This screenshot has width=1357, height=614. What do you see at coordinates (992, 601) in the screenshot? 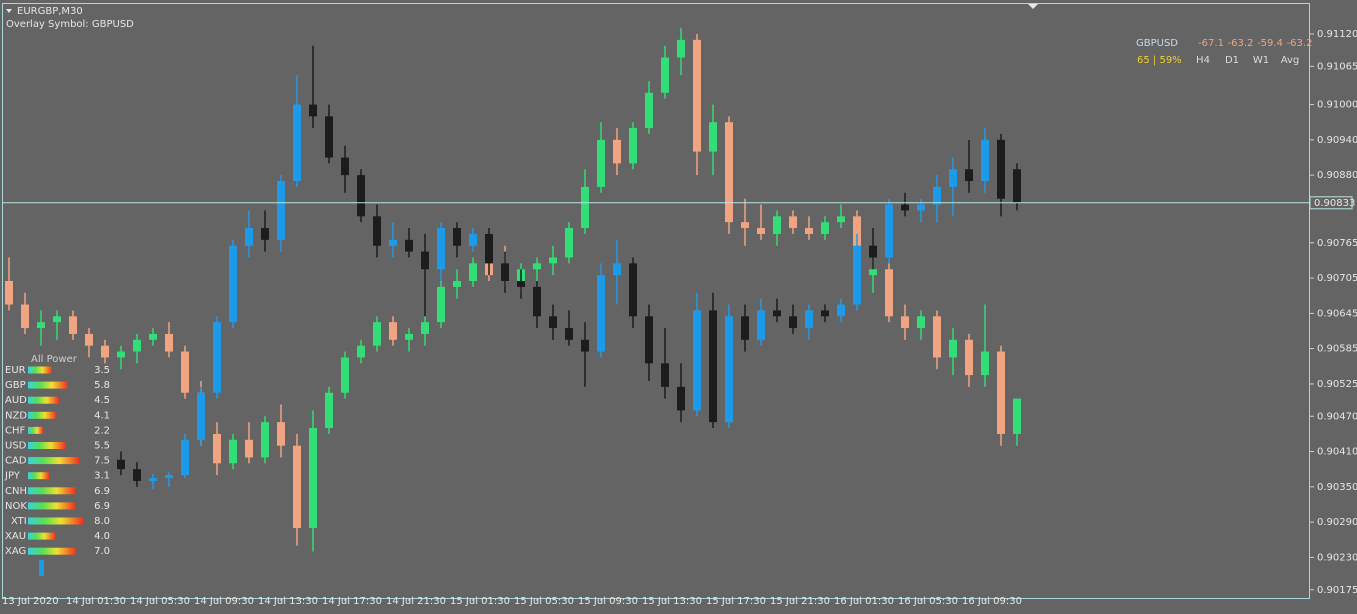
I see `x-tick-label: 16 Jul 09:30` at bounding box center [992, 601].